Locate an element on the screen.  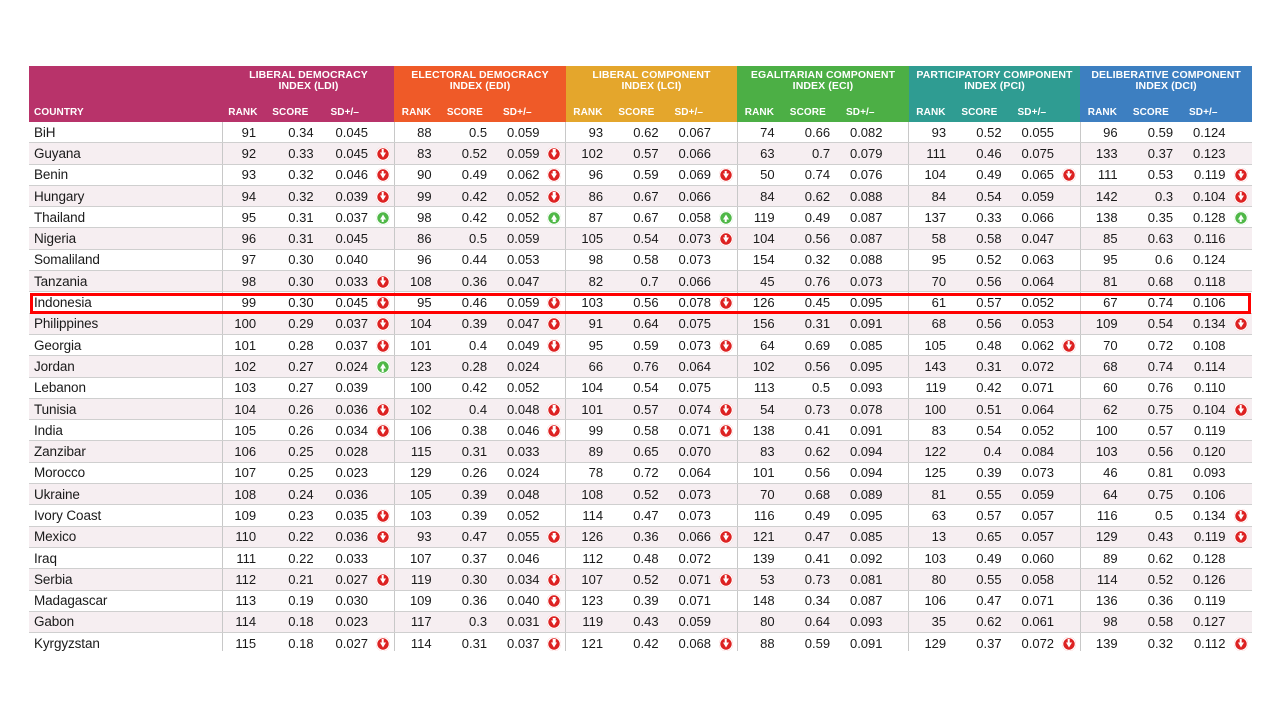
cell-pci-sd: 0.066 is located at coordinates (1032, 217).